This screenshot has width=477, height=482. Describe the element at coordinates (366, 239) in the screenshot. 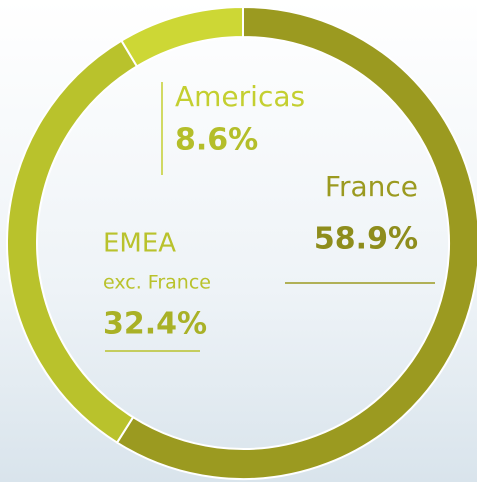

I see `value-label: 58.9%` at that location.